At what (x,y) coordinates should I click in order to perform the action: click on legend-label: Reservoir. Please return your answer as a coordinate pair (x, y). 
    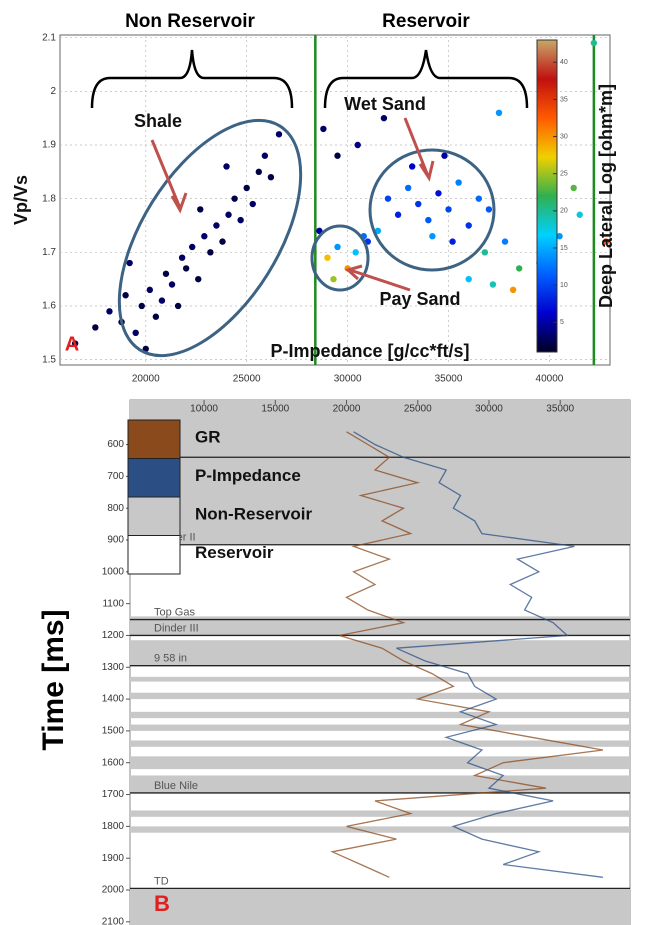
    Looking at the image, I should click on (234, 552).